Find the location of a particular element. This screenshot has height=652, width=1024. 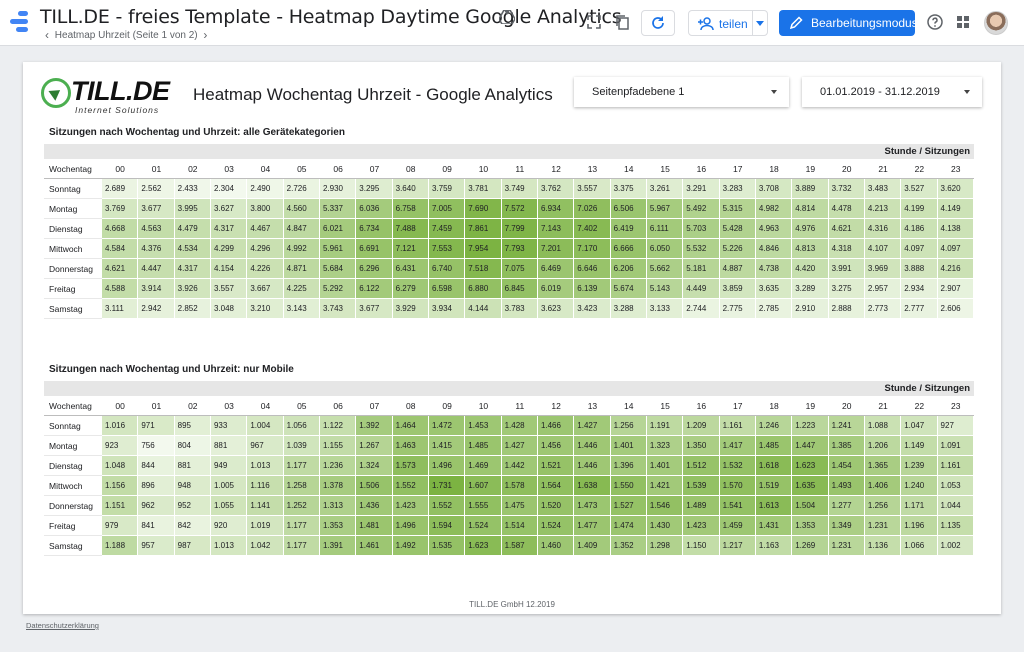

edit-mode-button: Bearbeitungsmodus is located at coordinates (848, 23).